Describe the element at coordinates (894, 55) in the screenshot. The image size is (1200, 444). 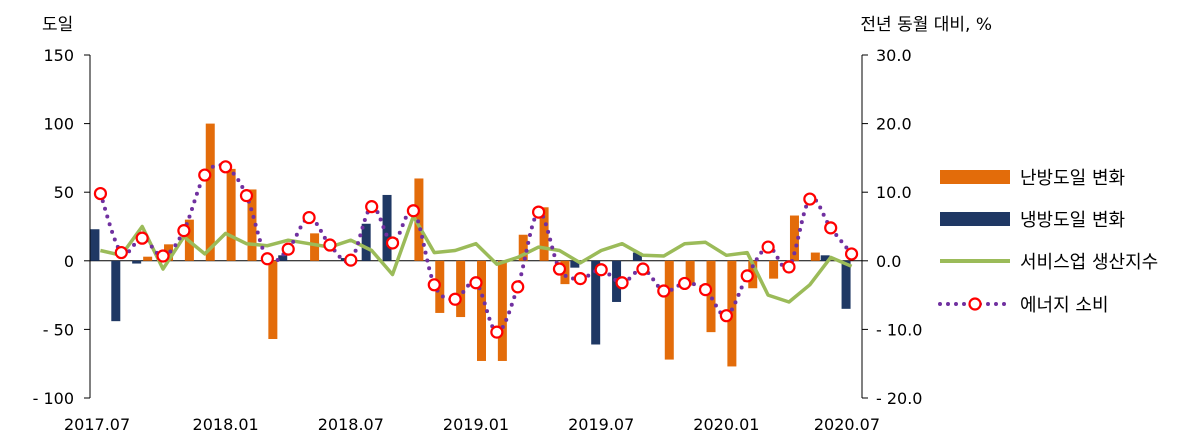
I see `right-tick-label: 30.0` at that location.